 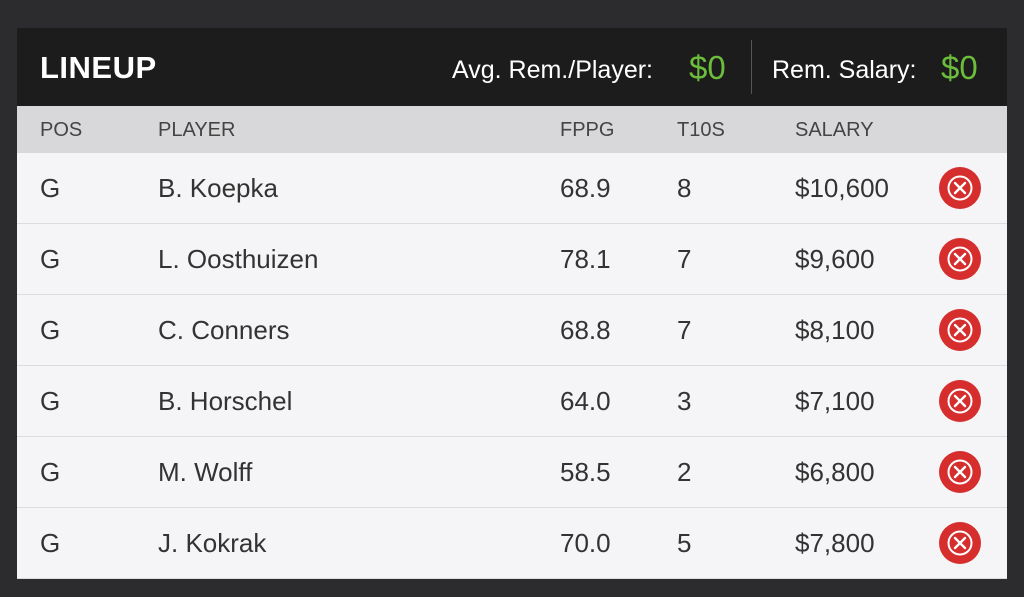 I want to click on player-row: G J. Kokrak 70.0 5 $7,800, so click(x=512, y=543).